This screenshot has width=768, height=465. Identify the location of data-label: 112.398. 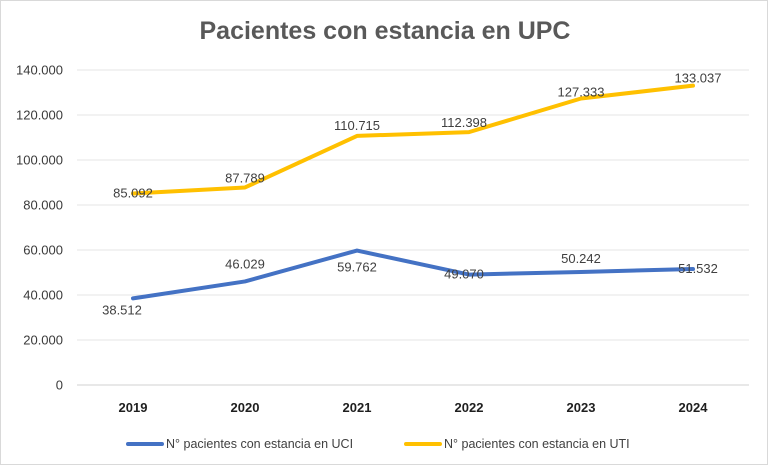
(464, 122).